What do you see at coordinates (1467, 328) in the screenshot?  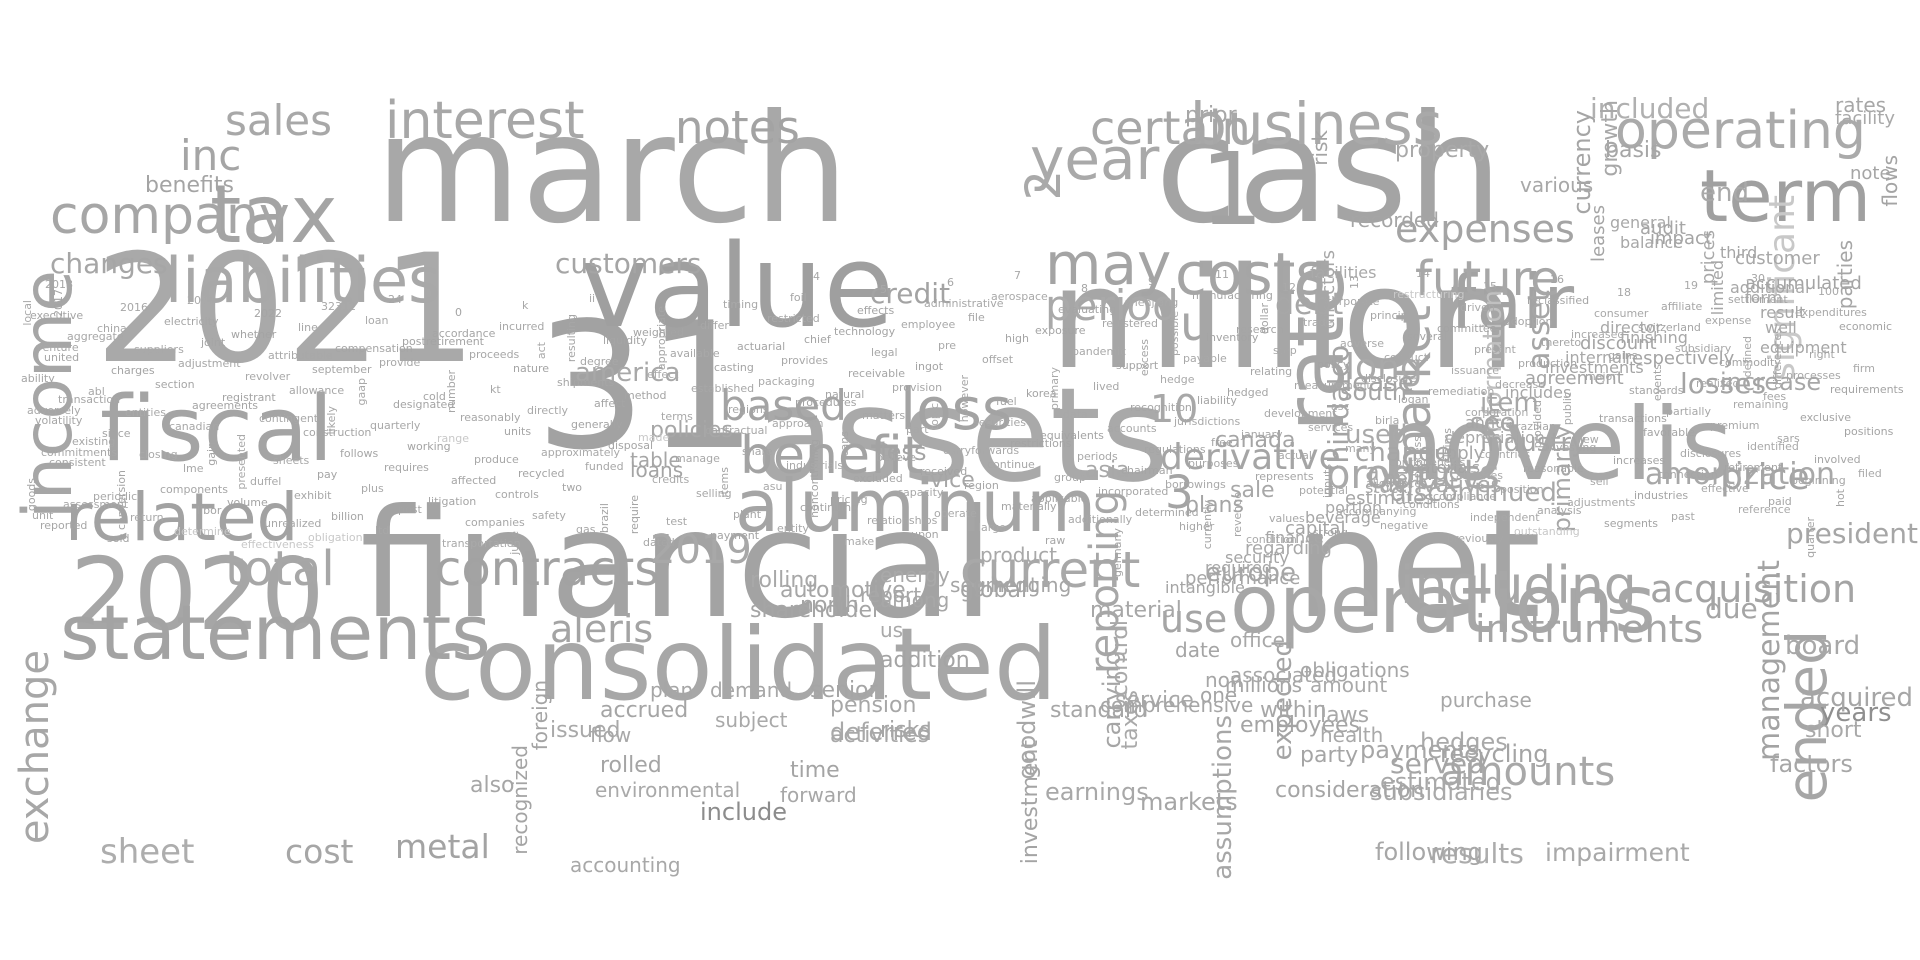 I see `cloud-word: committee` at bounding box center [1467, 328].